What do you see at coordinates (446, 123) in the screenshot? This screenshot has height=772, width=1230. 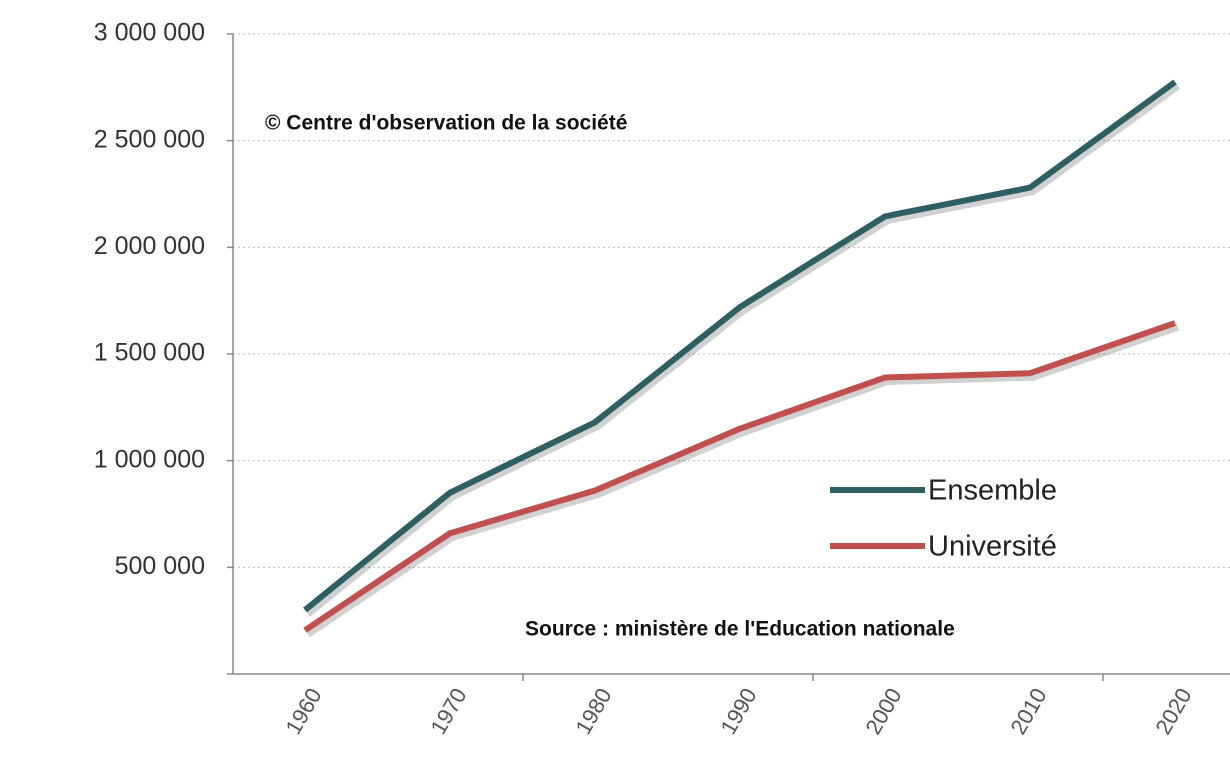 I see `annotation: © Centre d'observation de la société` at bounding box center [446, 123].